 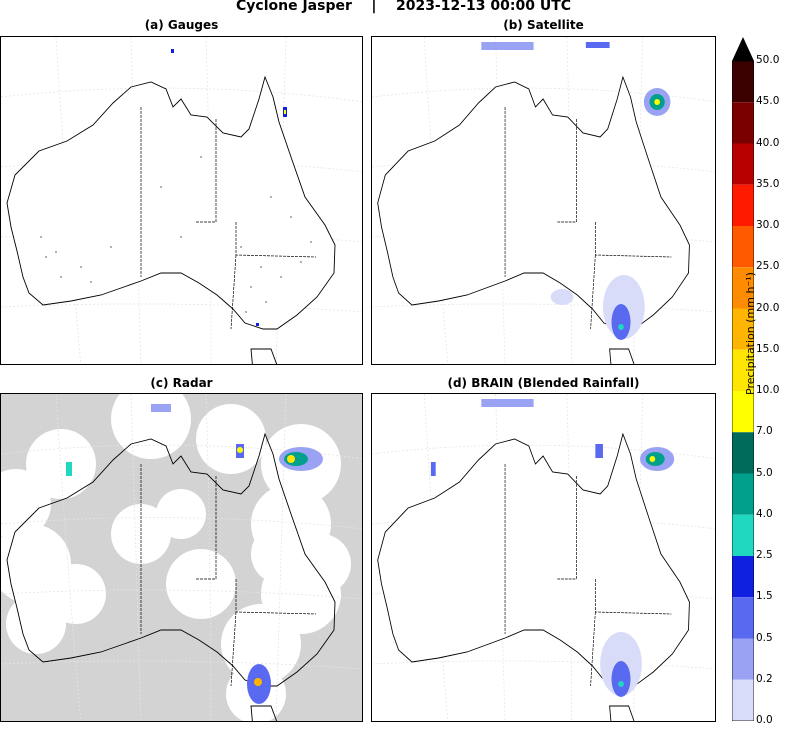 What do you see at coordinates (768, 307) in the screenshot?
I see `colorbar-tick-label: 20.0` at bounding box center [768, 307].